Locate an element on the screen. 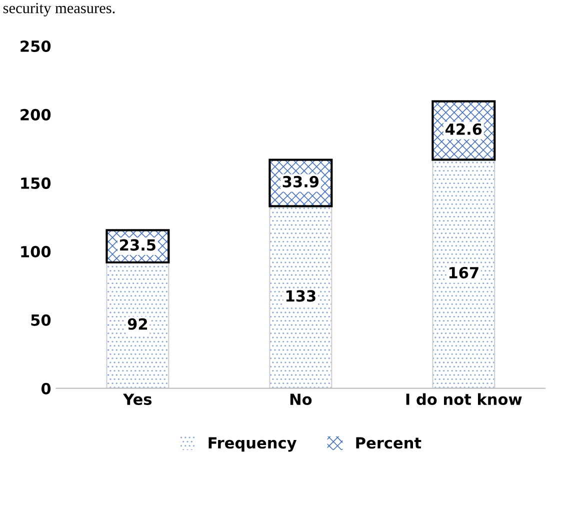 This screenshot has height=511, width=562. y-tick-label: 150 is located at coordinates (36, 183).